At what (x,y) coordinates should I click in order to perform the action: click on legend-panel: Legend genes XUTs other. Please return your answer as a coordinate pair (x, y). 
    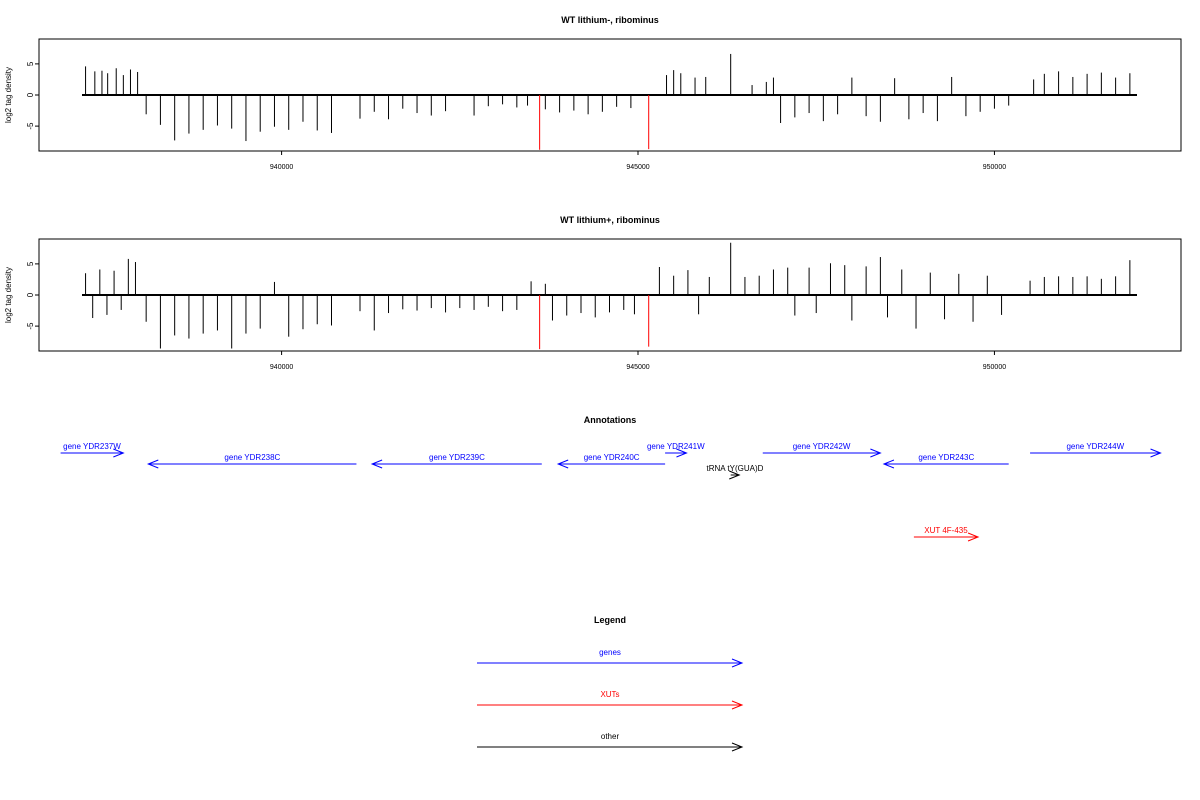
    Looking at the image, I should click on (610, 683).